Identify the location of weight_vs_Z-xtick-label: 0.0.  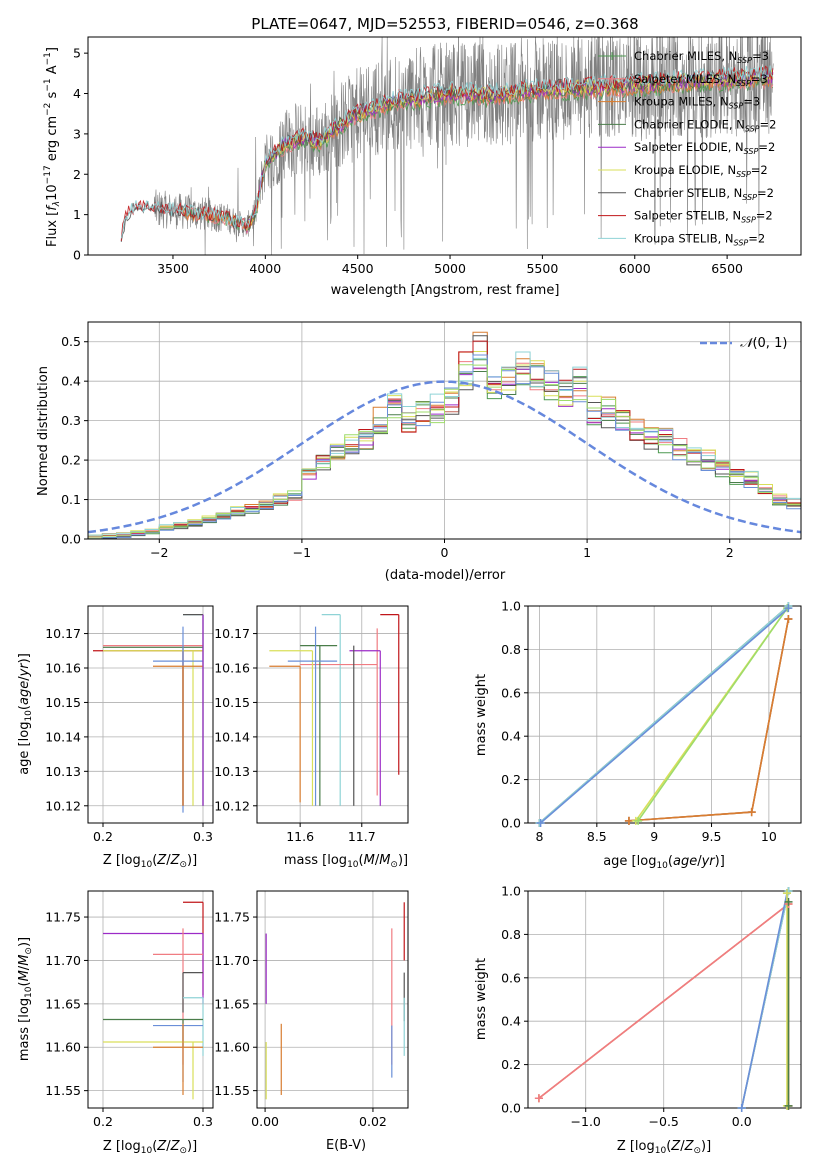
(742, 1121).